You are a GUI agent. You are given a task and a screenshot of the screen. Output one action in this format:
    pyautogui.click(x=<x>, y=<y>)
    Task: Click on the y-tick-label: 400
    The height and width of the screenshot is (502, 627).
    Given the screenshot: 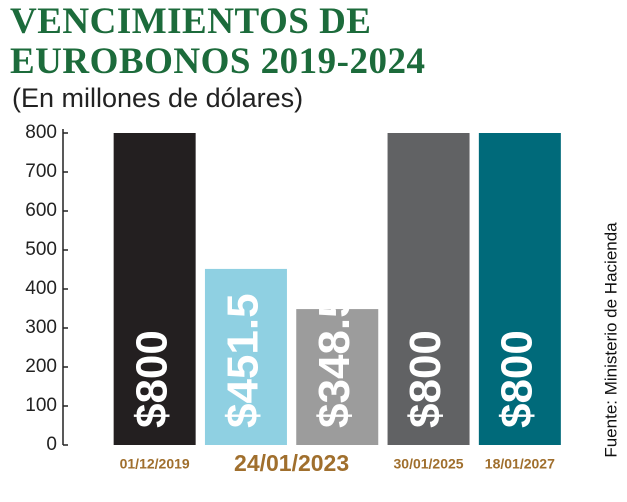 What is the action you would take?
    pyautogui.click(x=41, y=288)
    